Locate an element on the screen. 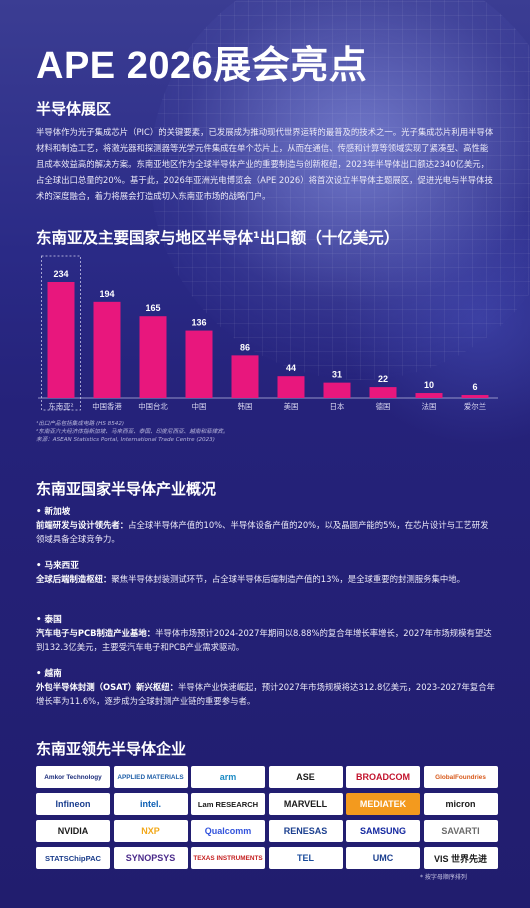  category-label: 中国香港 is located at coordinates (107, 406).